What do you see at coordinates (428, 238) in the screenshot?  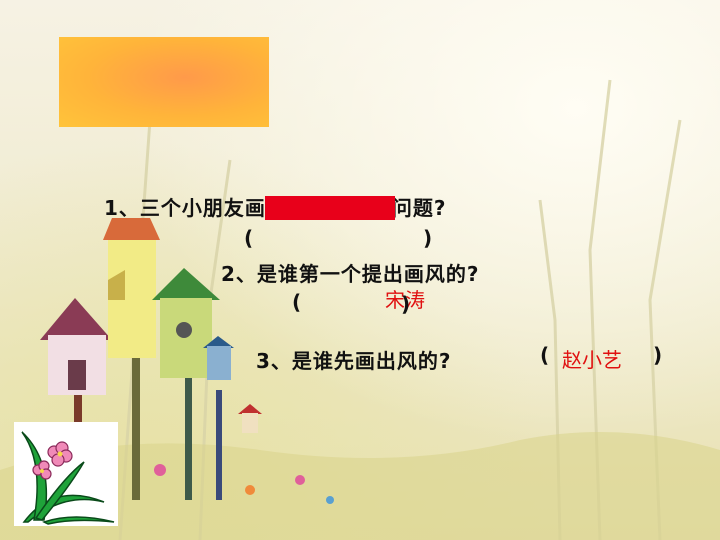 I see `answer-1-close-paren: )` at bounding box center [428, 238].